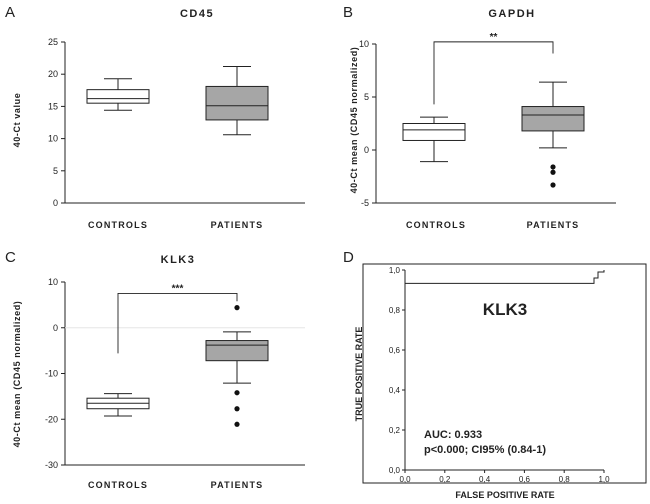 This screenshot has width=650, height=504. Describe the element at coordinates (55, 328) in the screenshot. I see `panel-c-y-tick-label: 0` at that location.